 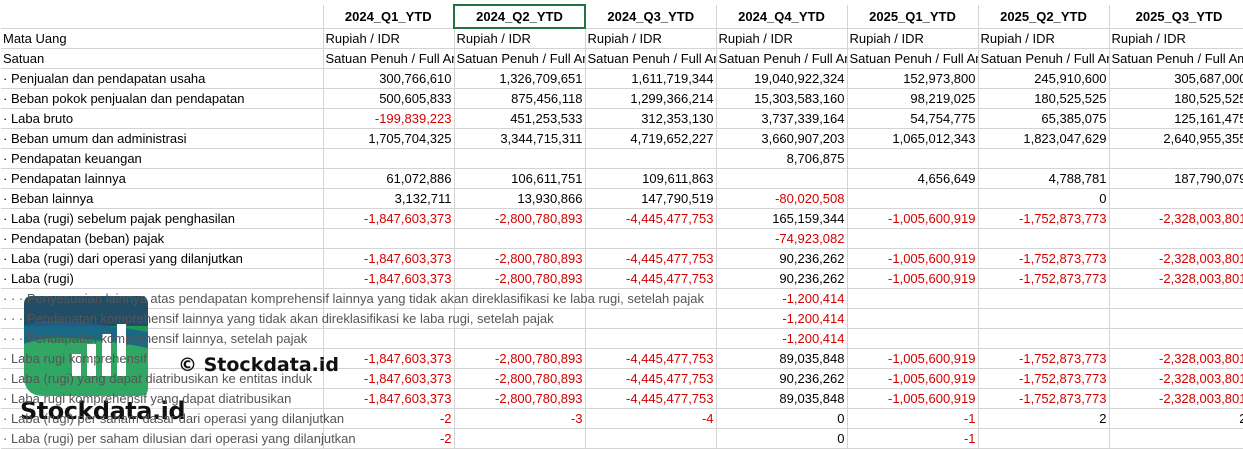 What do you see at coordinates (651, 138) in the screenshot?
I see `data-cell: 4,719,652,227` at bounding box center [651, 138].